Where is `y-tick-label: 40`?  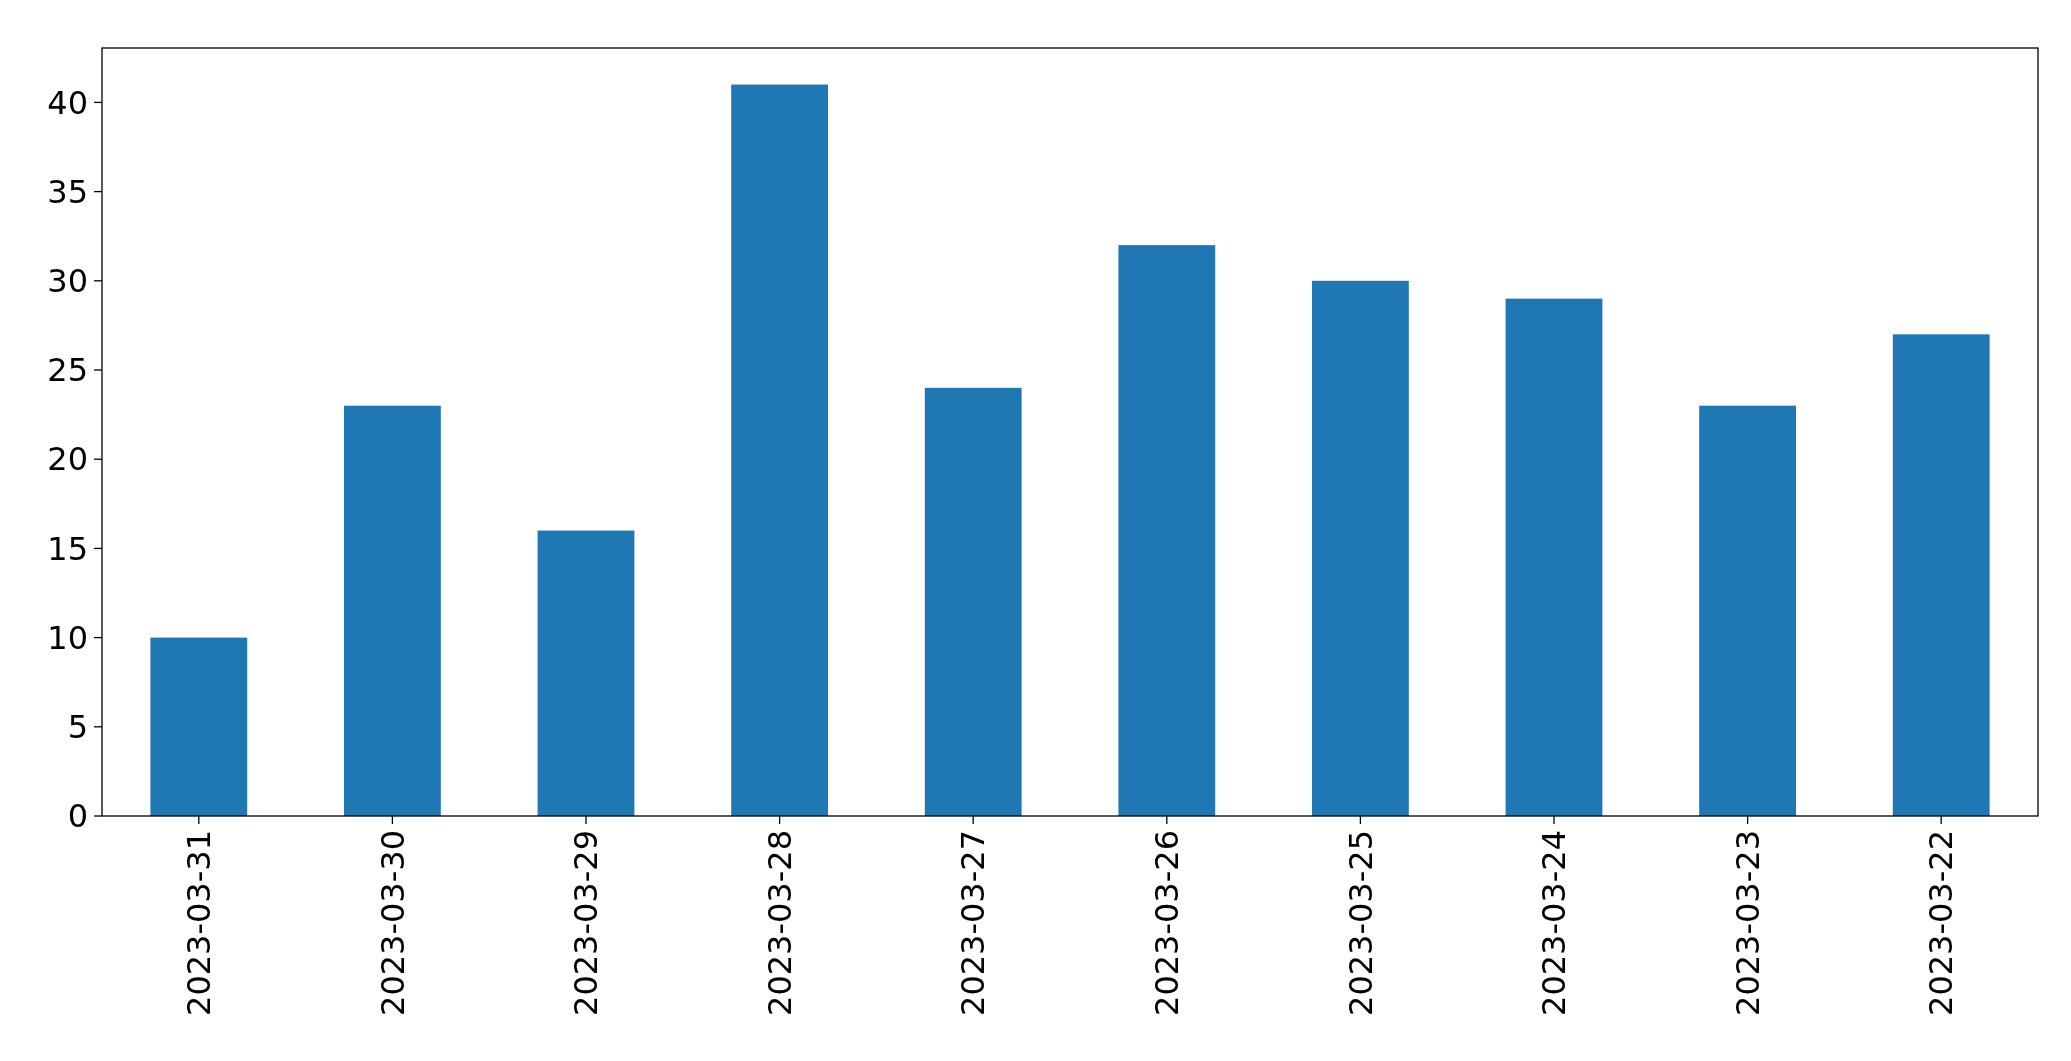 y-tick-label: 40 is located at coordinates (67, 102).